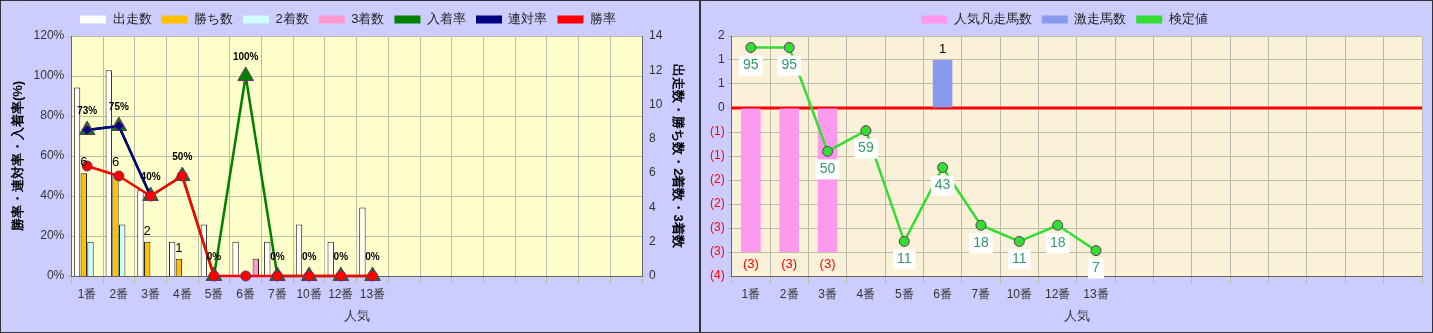  Describe the element at coordinates (87, 110) in the screenshot. I see `data-label: 73%` at that location.